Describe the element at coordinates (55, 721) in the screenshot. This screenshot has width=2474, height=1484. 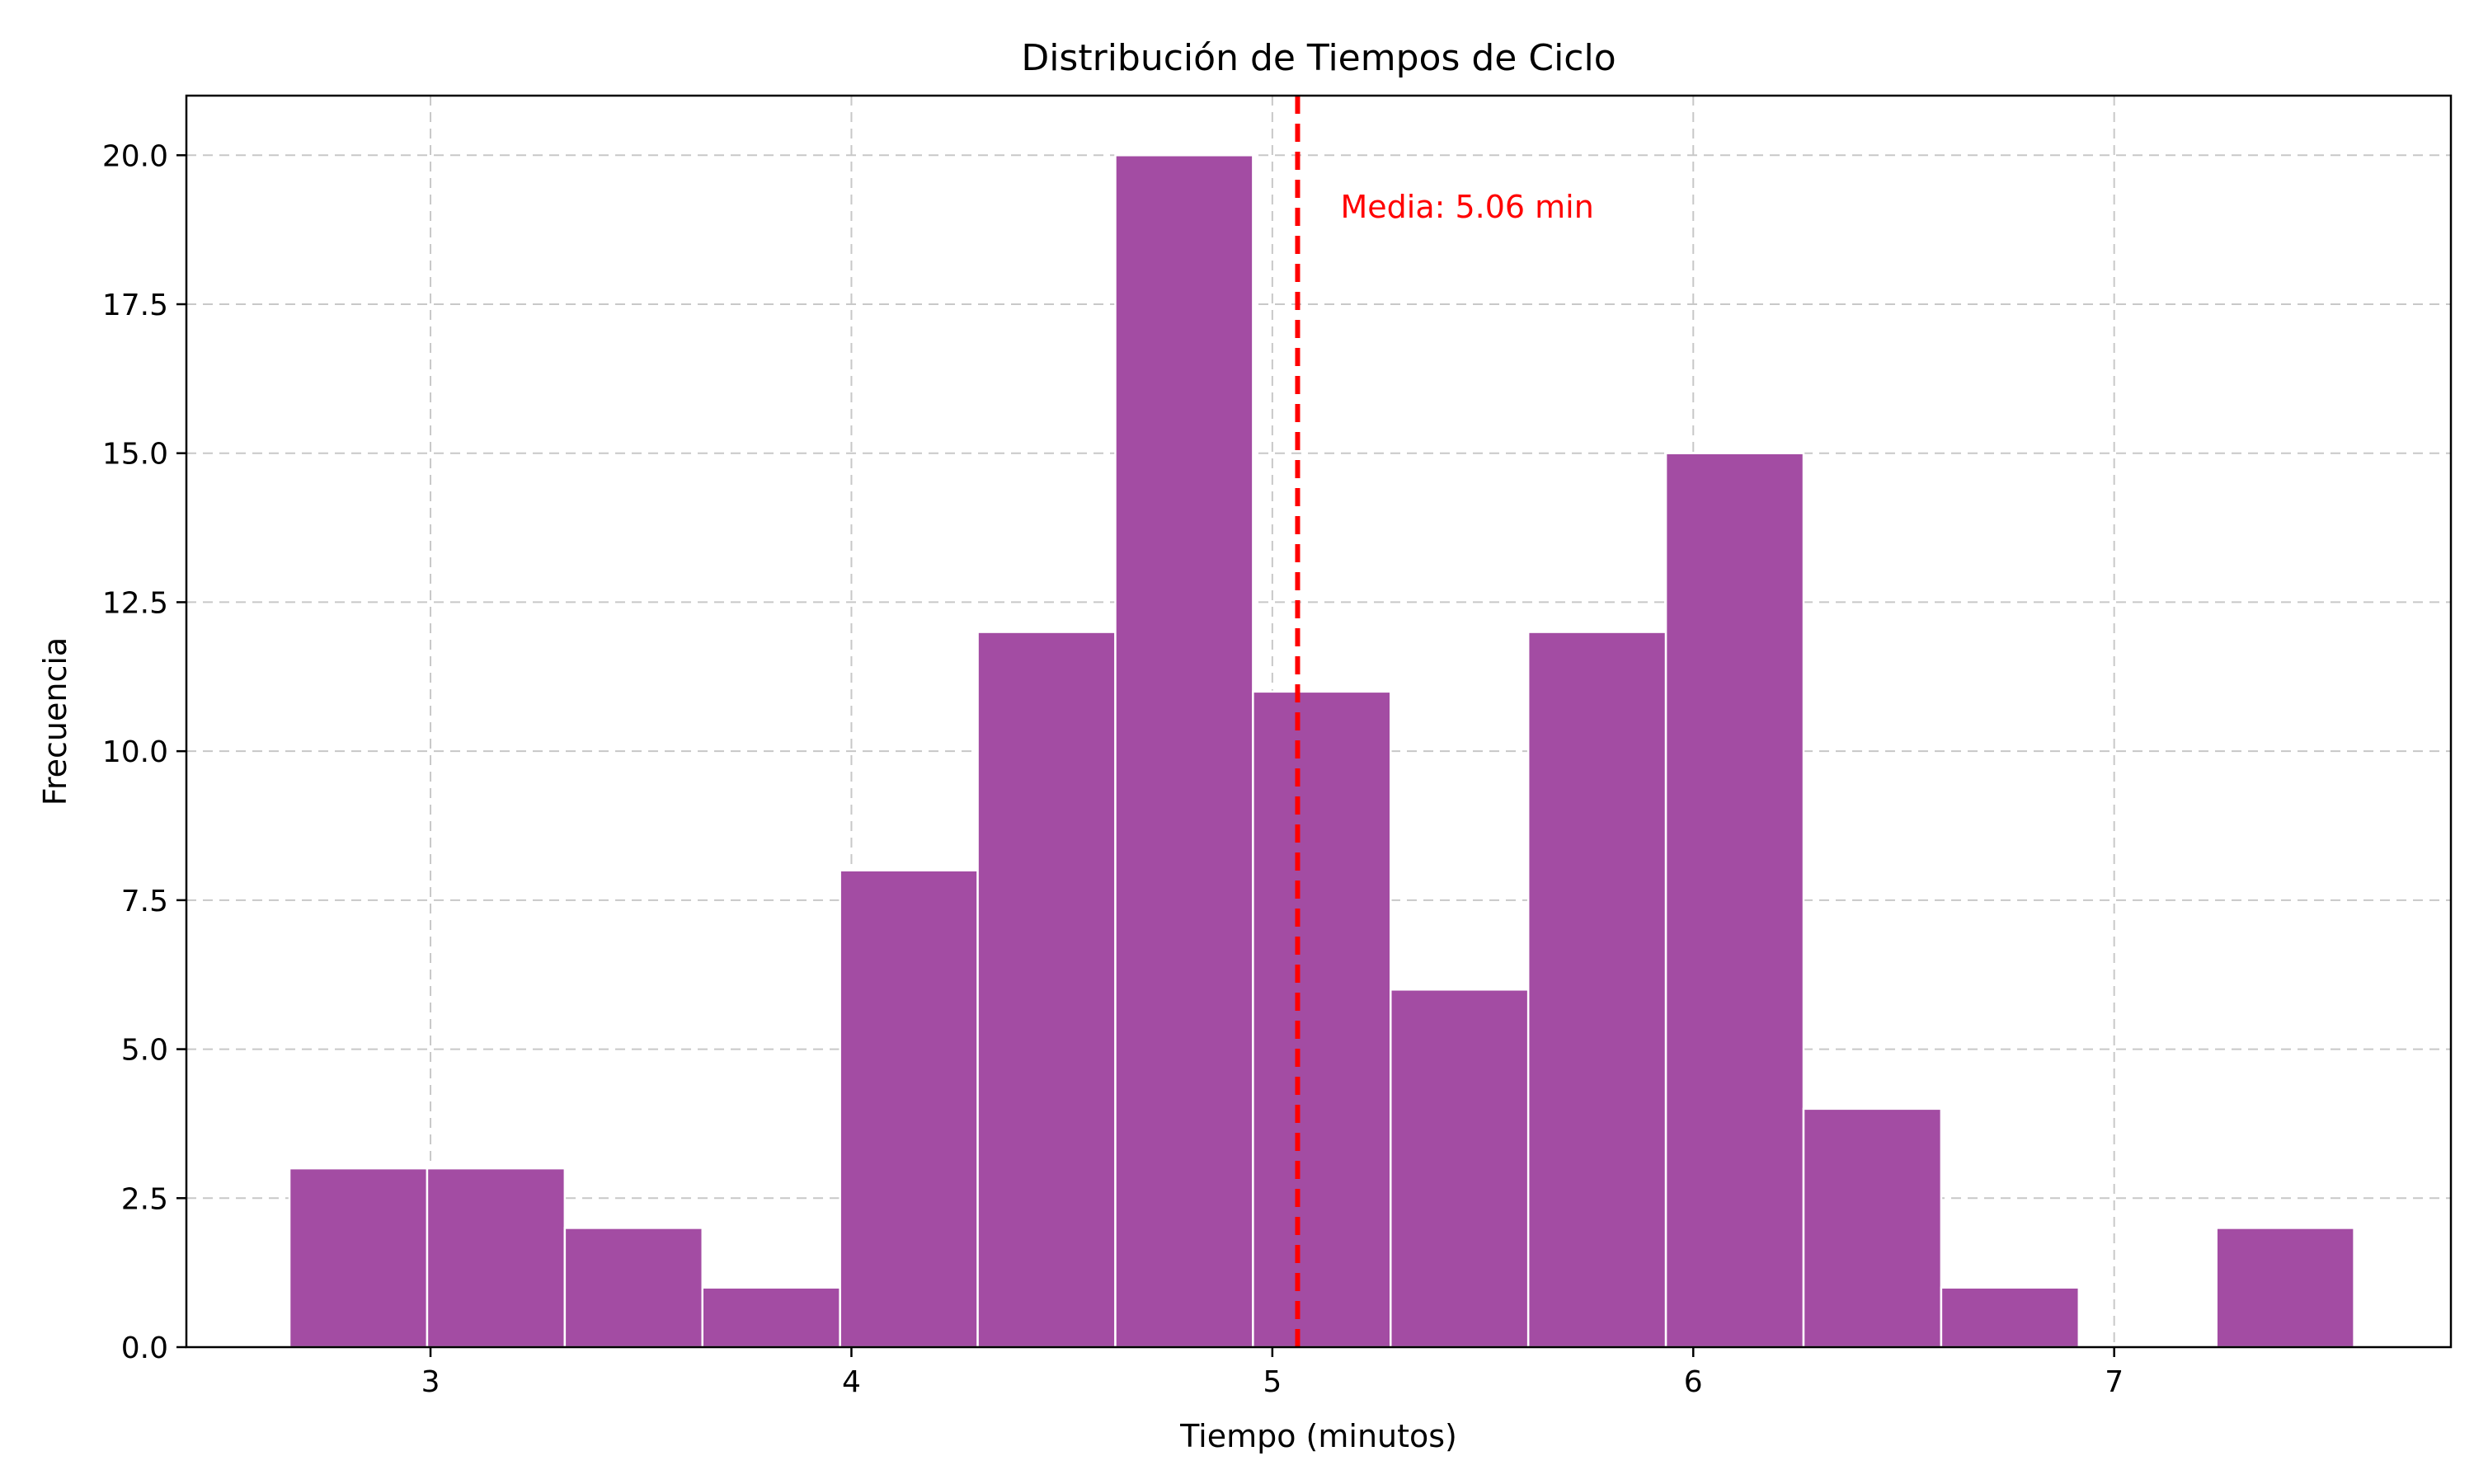
I see `y-axis-label: Frecuencia` at that location.